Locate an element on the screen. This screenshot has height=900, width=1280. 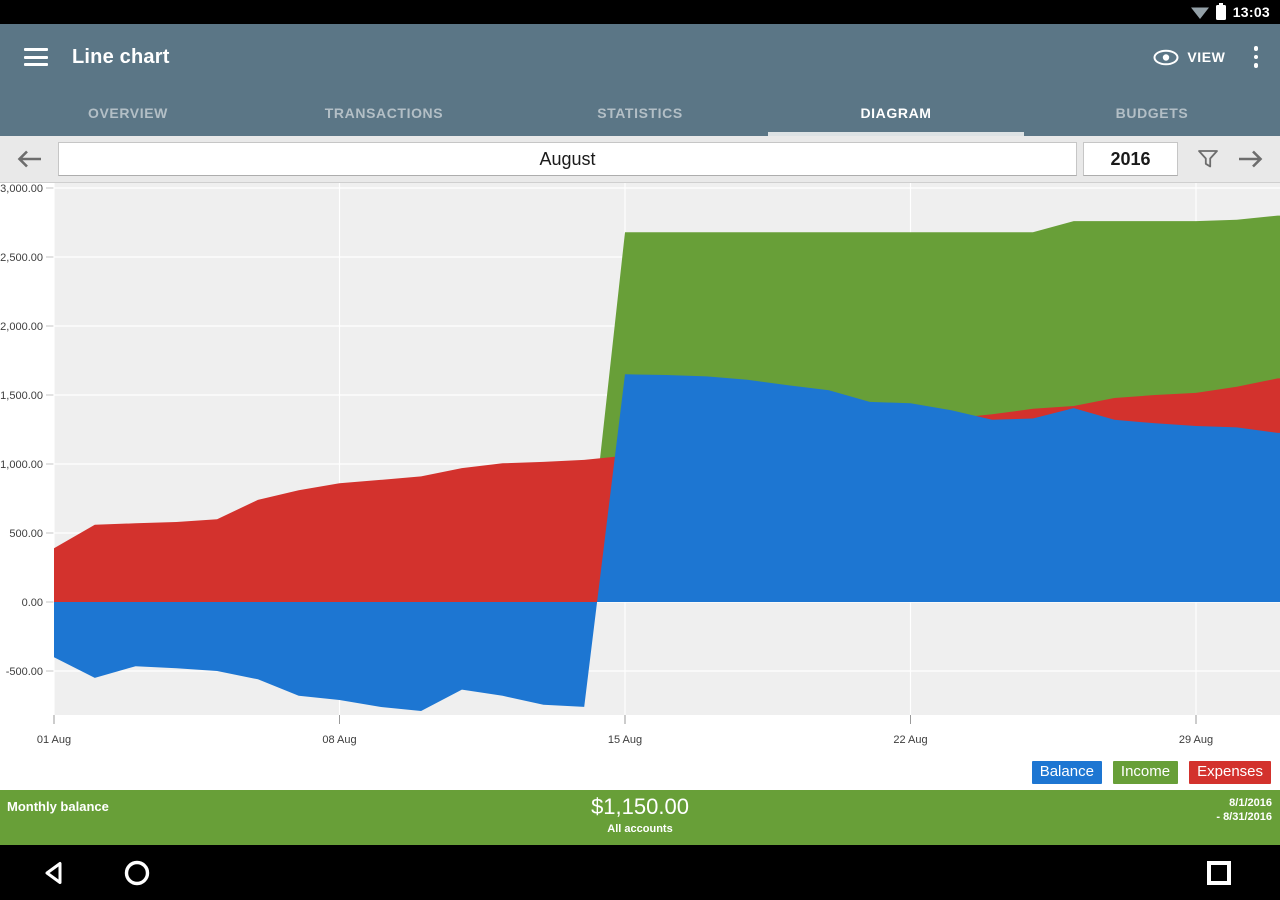
tab-statistics: STATISTICS is located at coordinates (640, 113).